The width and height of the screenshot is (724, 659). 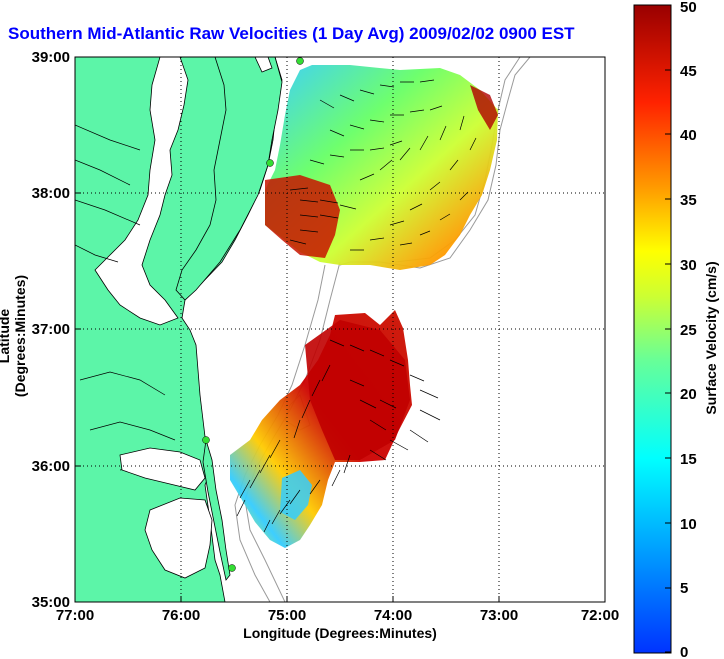 I want to click on colorbar-tick-label: 15, so click(x=688, y=459).